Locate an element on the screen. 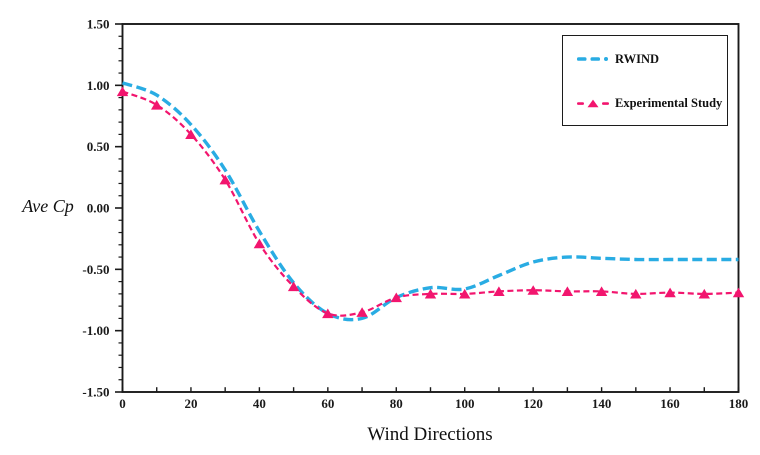 This screenshot has width=760, height=455. legend-entry-experimental: Experimental Study is located at coordinates (649, 103).